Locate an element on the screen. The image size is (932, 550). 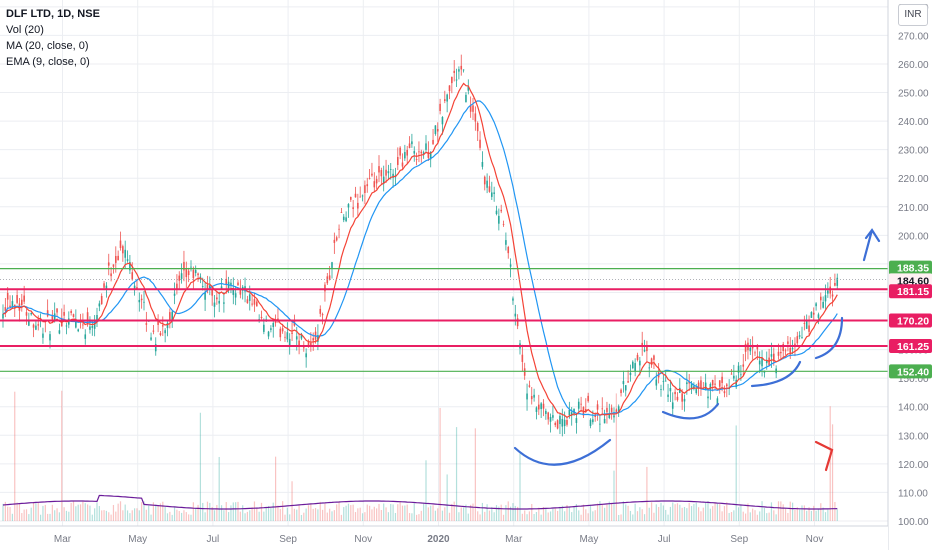
currency-button: INR is located at coordinates (913, 15).